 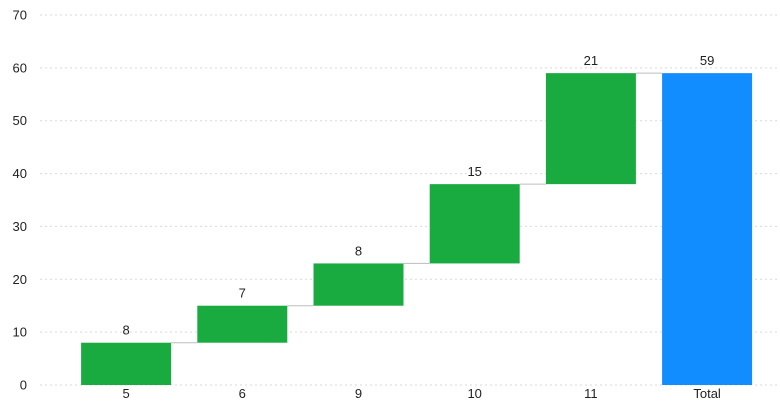 What do you see at coordinates (20, 332) in the screenshot?
I see `y-tick-label: 10` at bounding box center [20, 332].